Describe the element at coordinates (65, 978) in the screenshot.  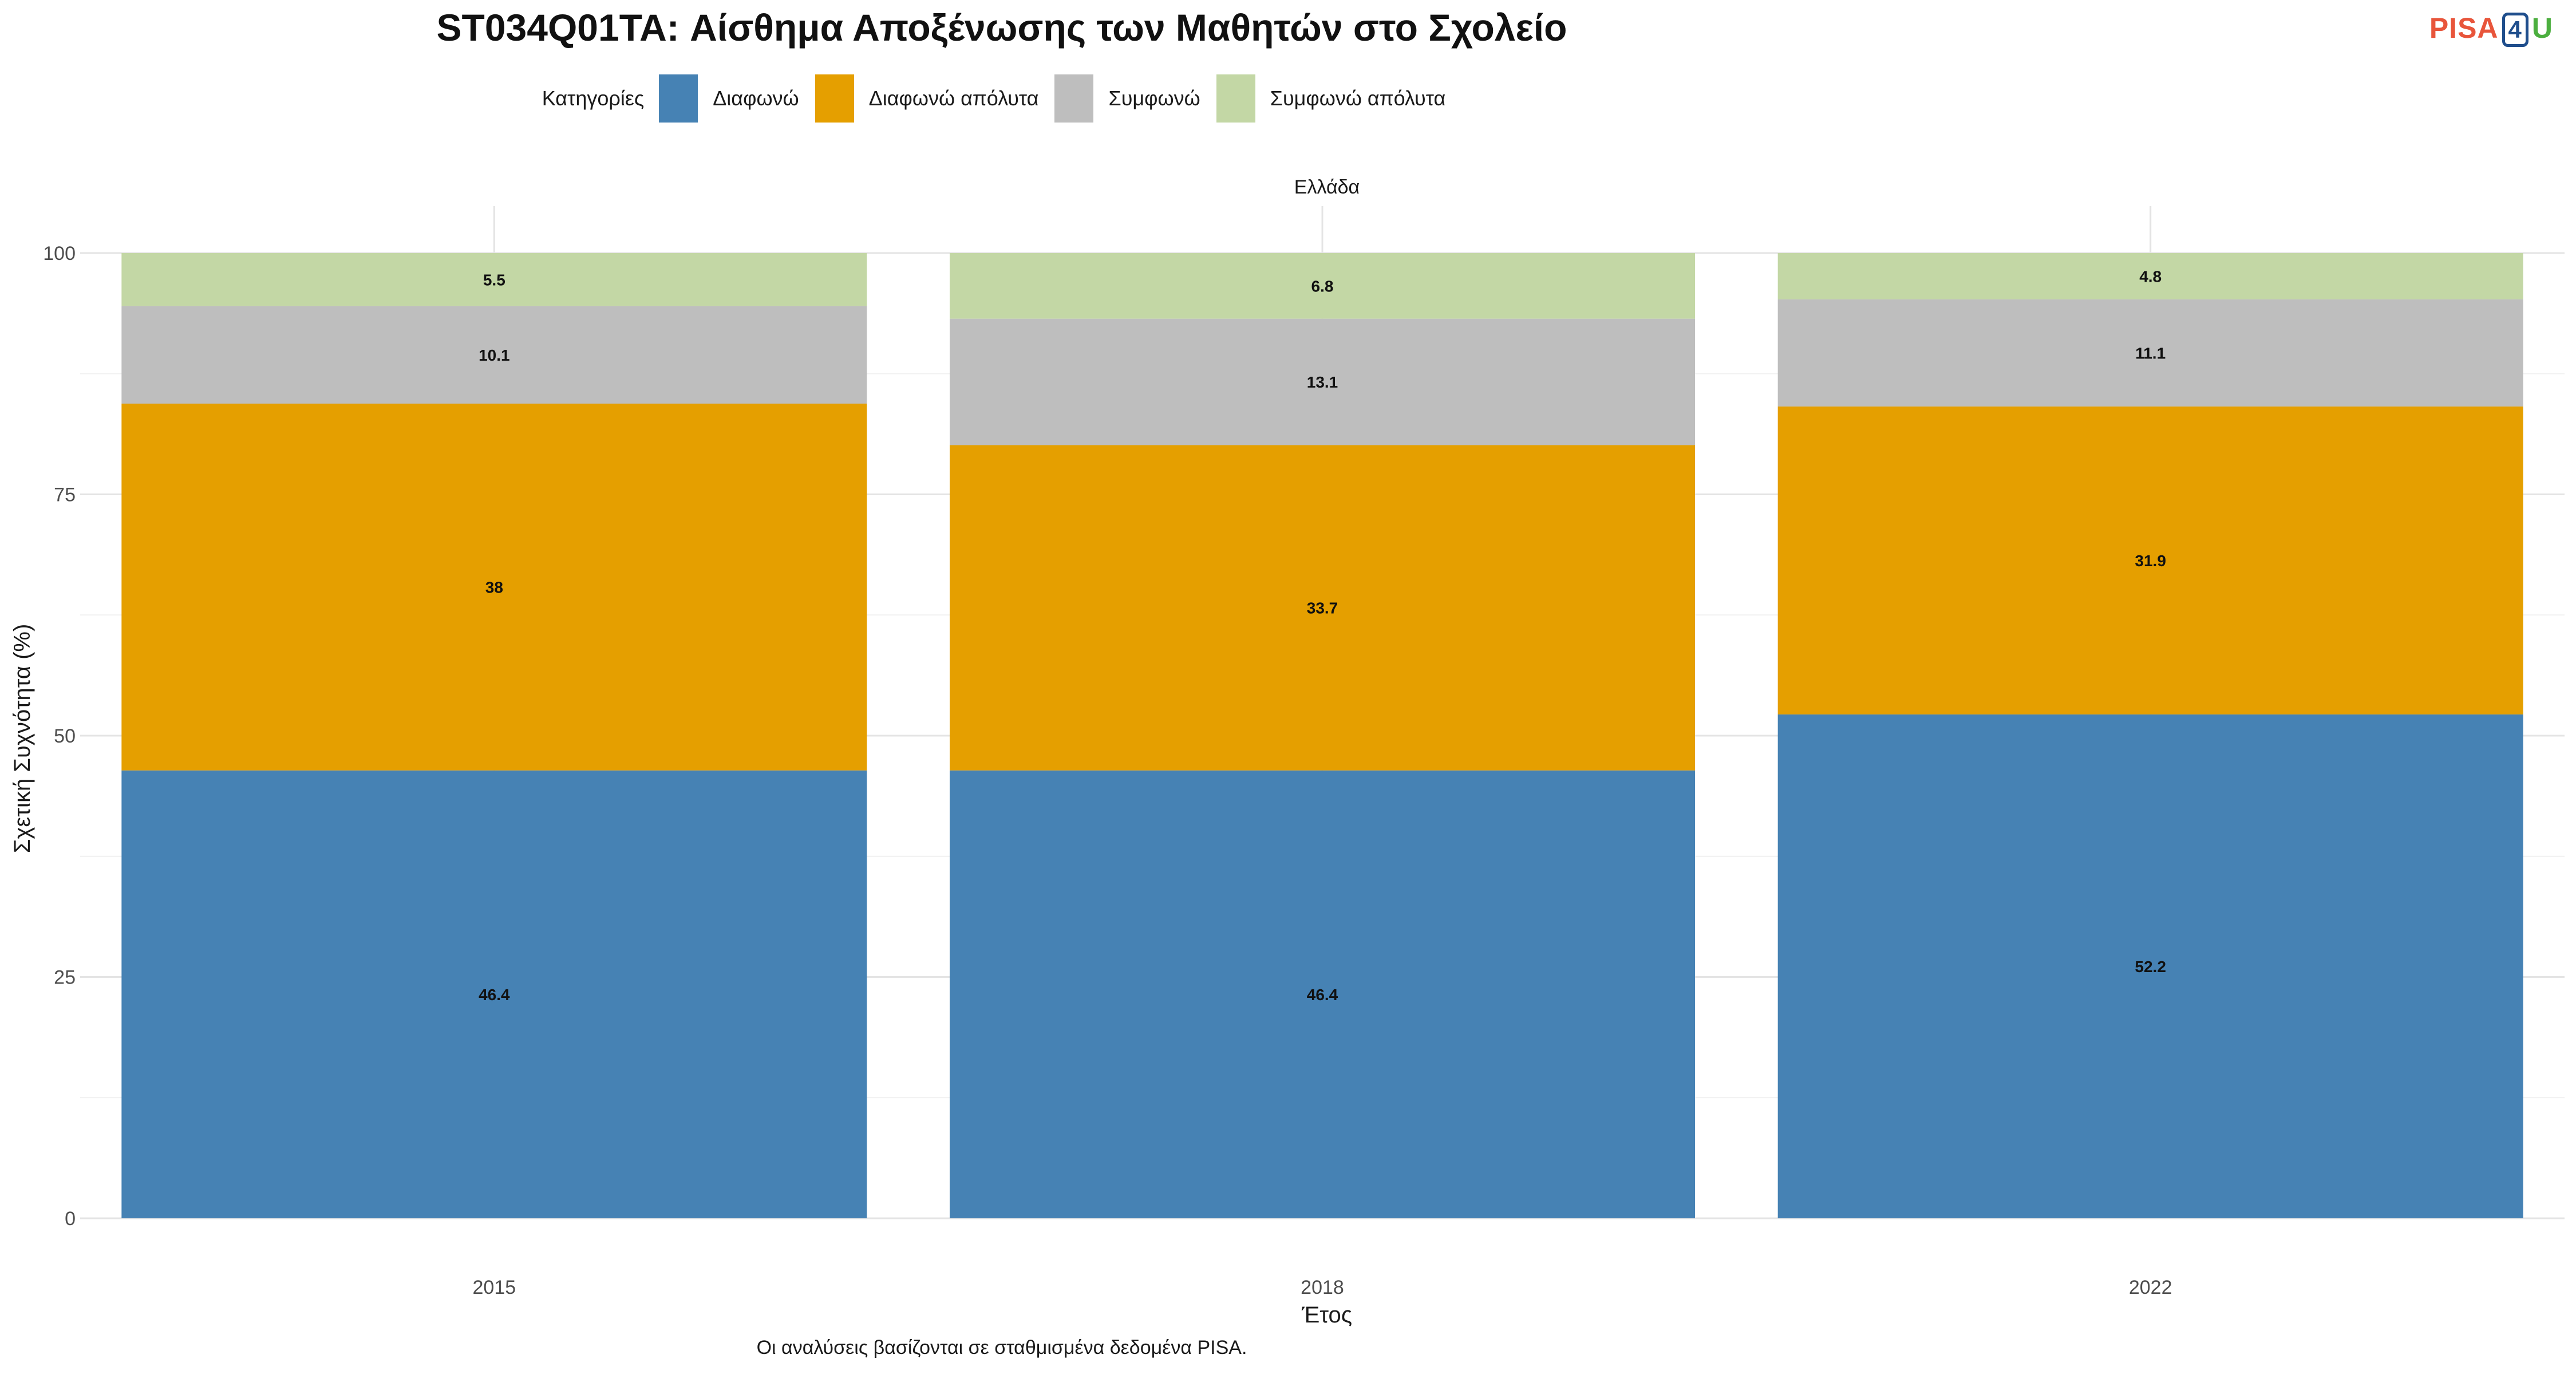
I see `y-tick-label: 25` at that location.